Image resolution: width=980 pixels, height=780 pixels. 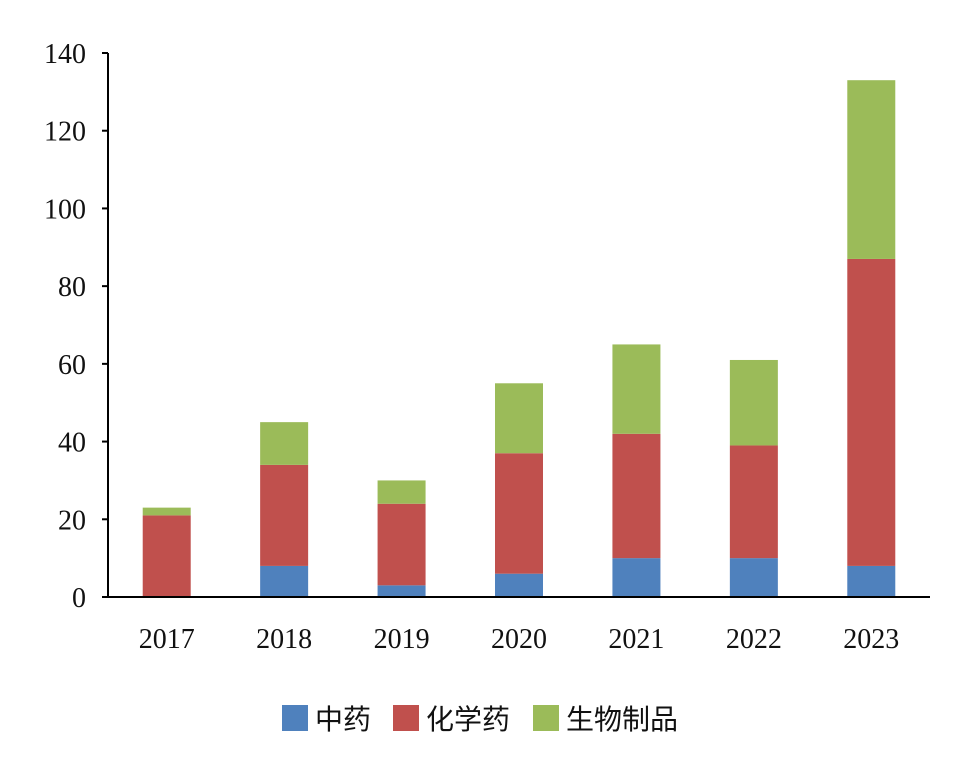 What do you see at coordinates (72, 520) in the screenshot?
I see `y-tick-label: 20` at bounding box center [72, 520].